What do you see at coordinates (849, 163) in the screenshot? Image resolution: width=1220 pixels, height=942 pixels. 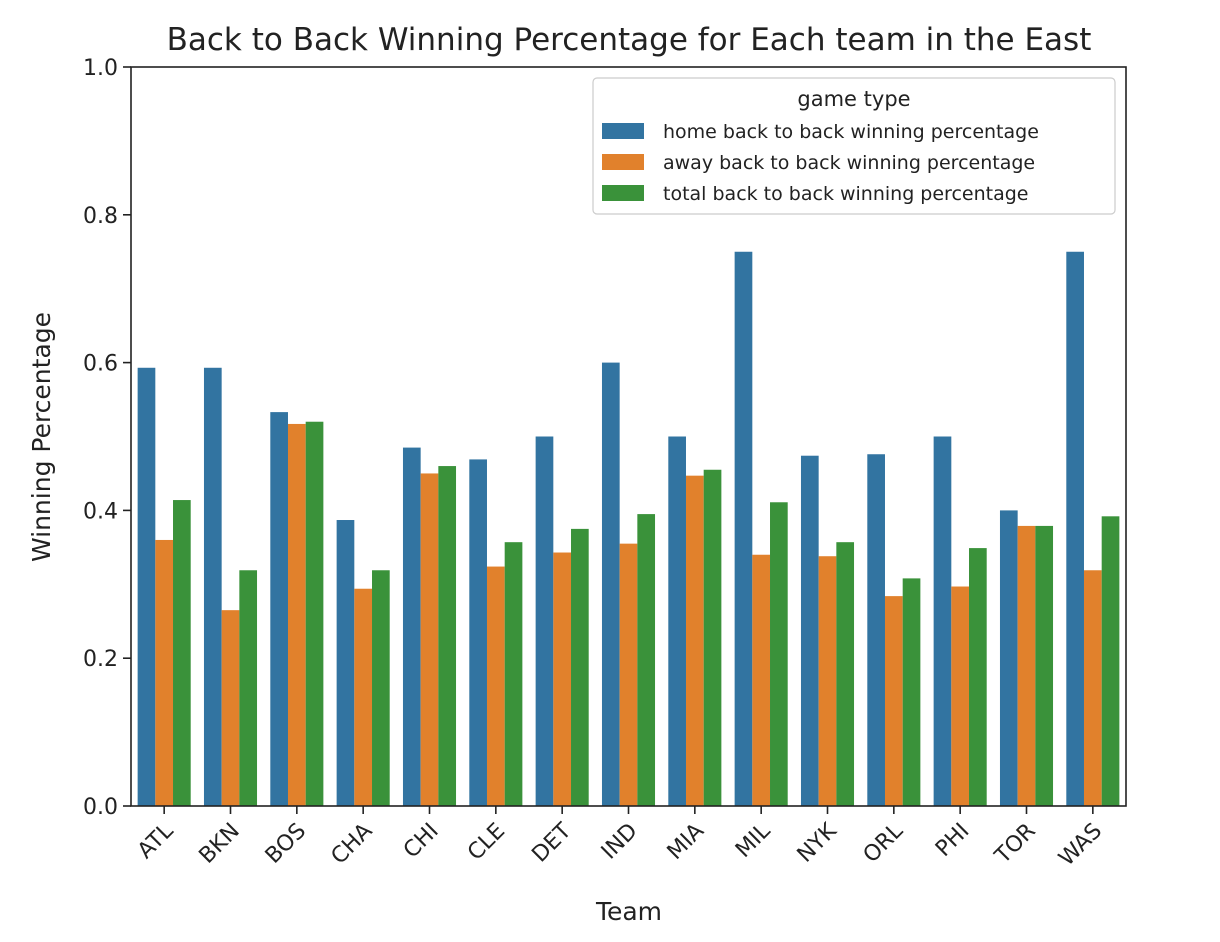 I see `legend-label-series-2: away back to back winning percentage` at bounding box center [849, 163].